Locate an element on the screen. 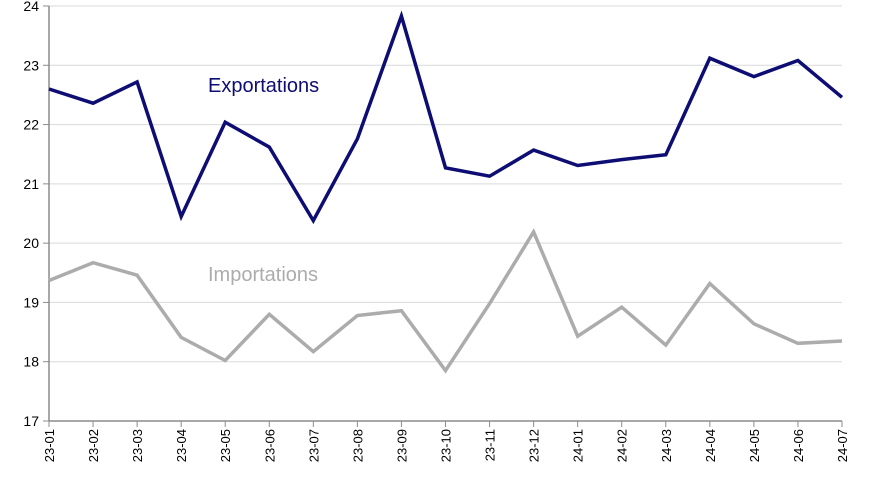  y-tick-label: 19 is located at coordinates (31, 302).